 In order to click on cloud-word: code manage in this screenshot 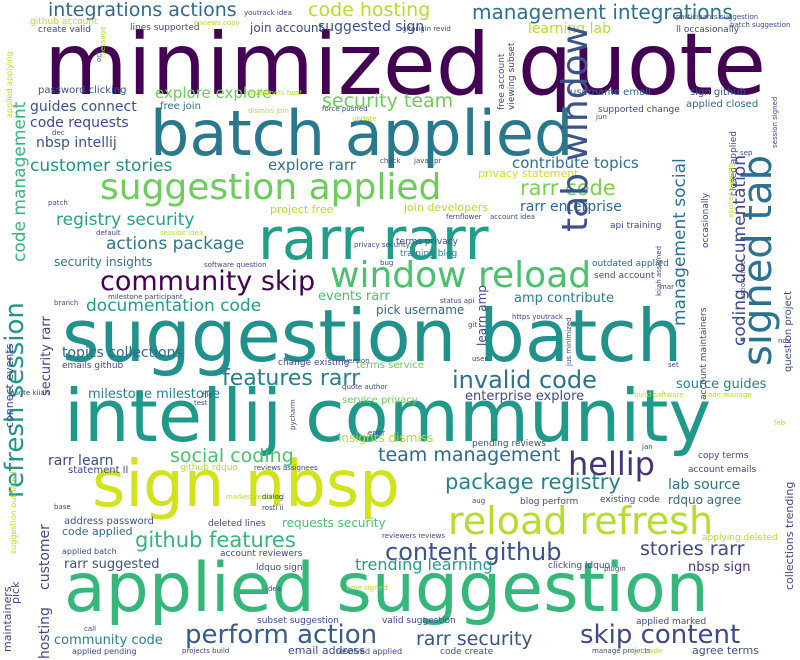, I will do `click(728, 395)`.